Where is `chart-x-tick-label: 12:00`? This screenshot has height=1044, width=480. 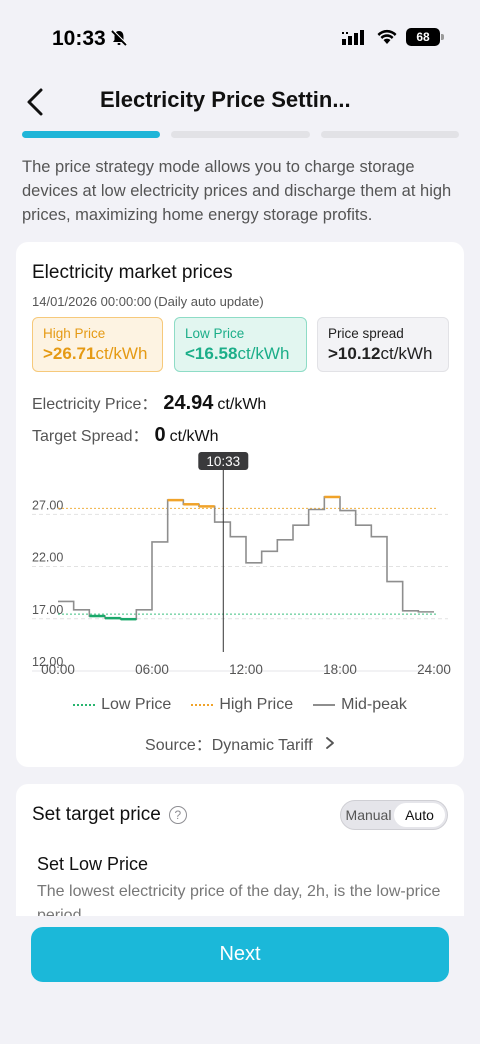
chart-x-tick-label: 12:00 is located at coordinates (246, 669).